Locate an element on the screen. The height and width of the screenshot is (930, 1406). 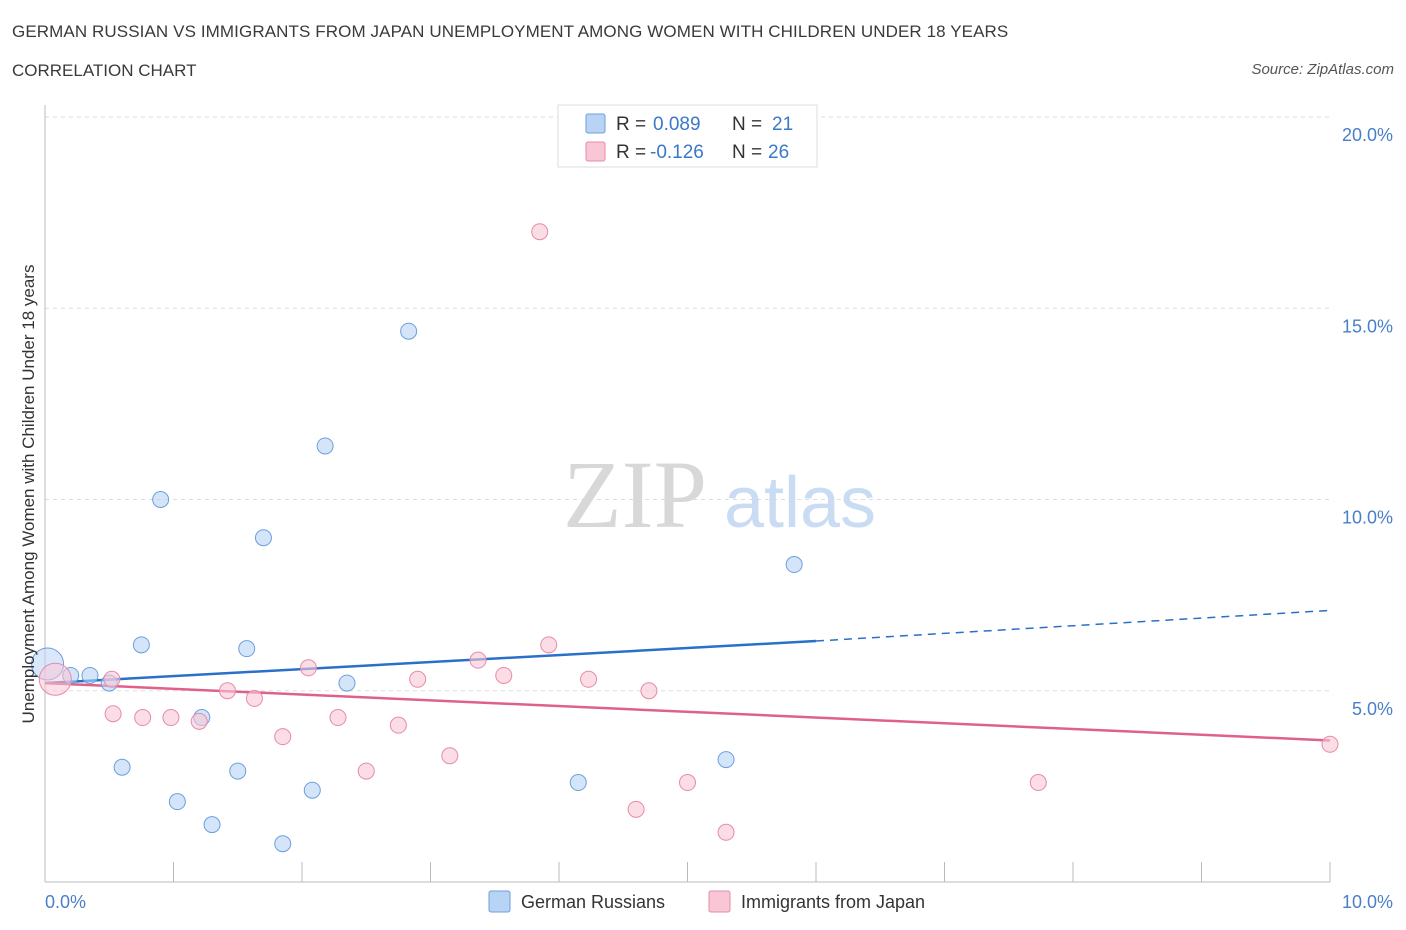
series-legend-swatch-german is located at coordinates (499, 901).